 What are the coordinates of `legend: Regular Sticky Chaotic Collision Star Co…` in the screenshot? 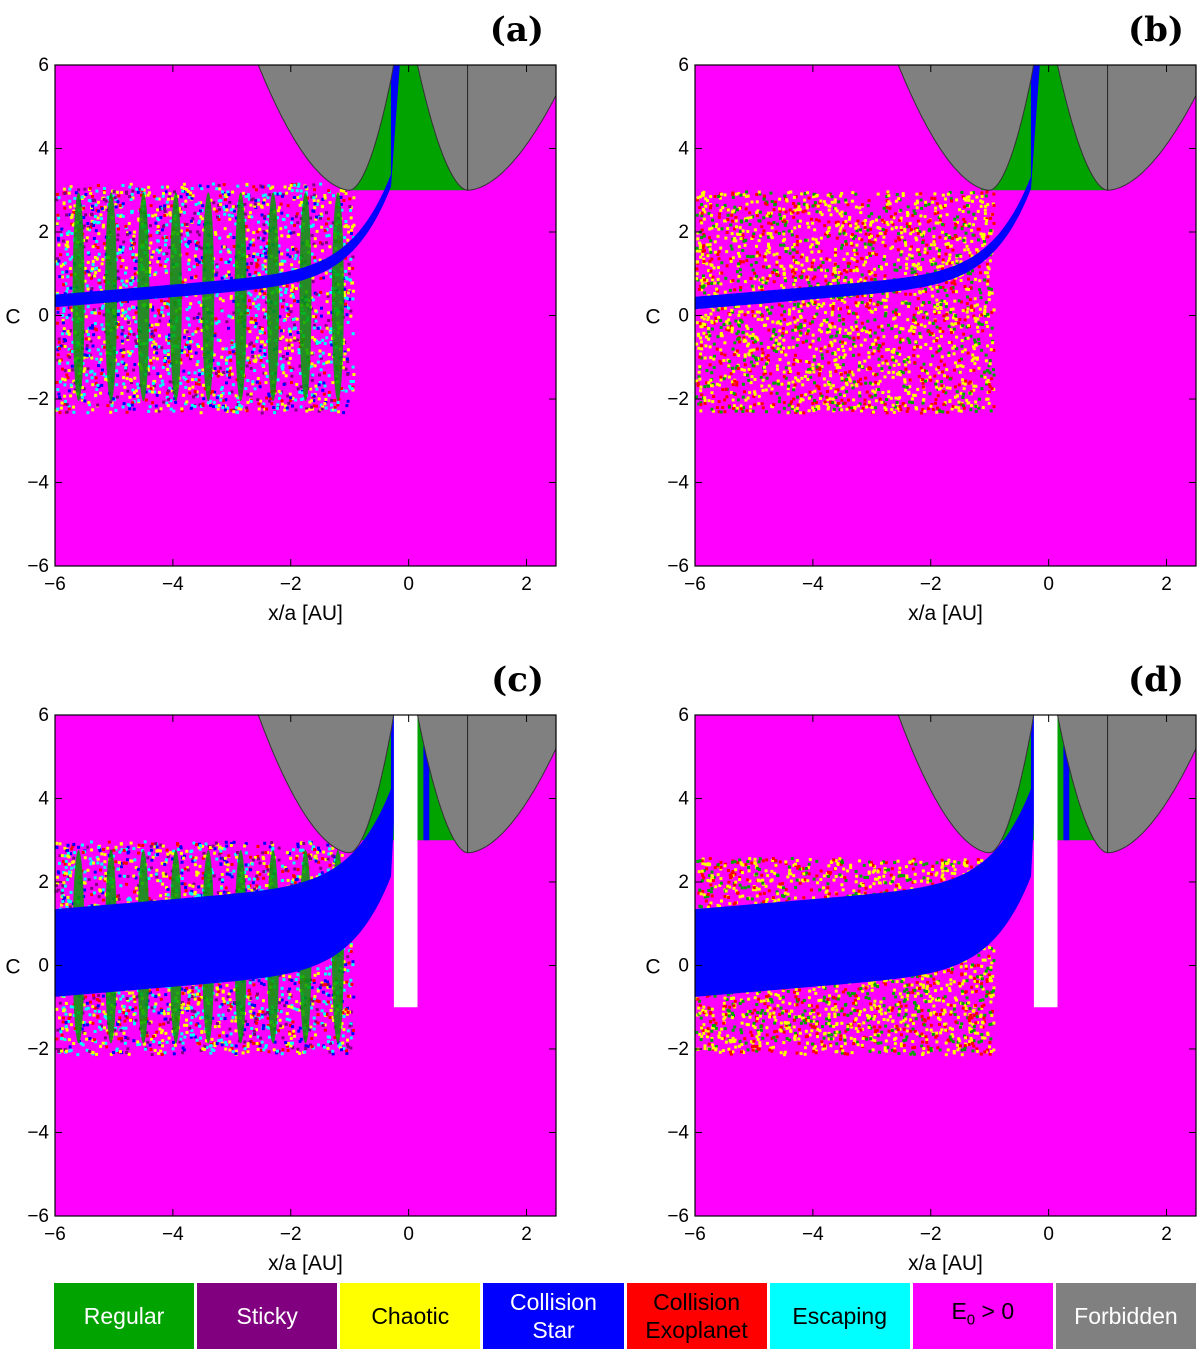 It's located at (625, 1316).